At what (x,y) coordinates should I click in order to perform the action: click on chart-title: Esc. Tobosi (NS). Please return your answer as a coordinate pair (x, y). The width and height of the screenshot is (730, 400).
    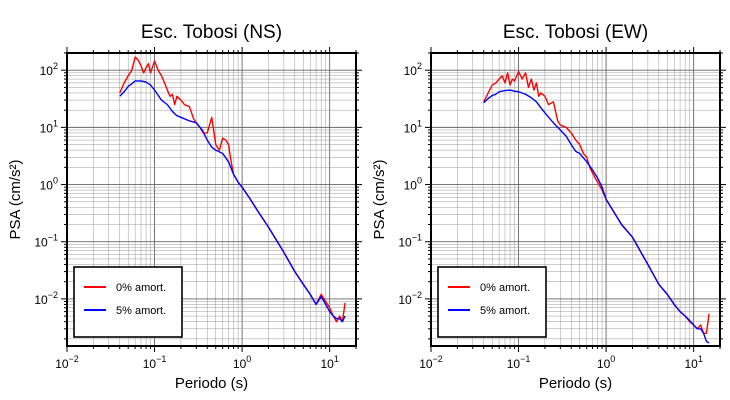
    Looking at the image, I should click on (211, 32).